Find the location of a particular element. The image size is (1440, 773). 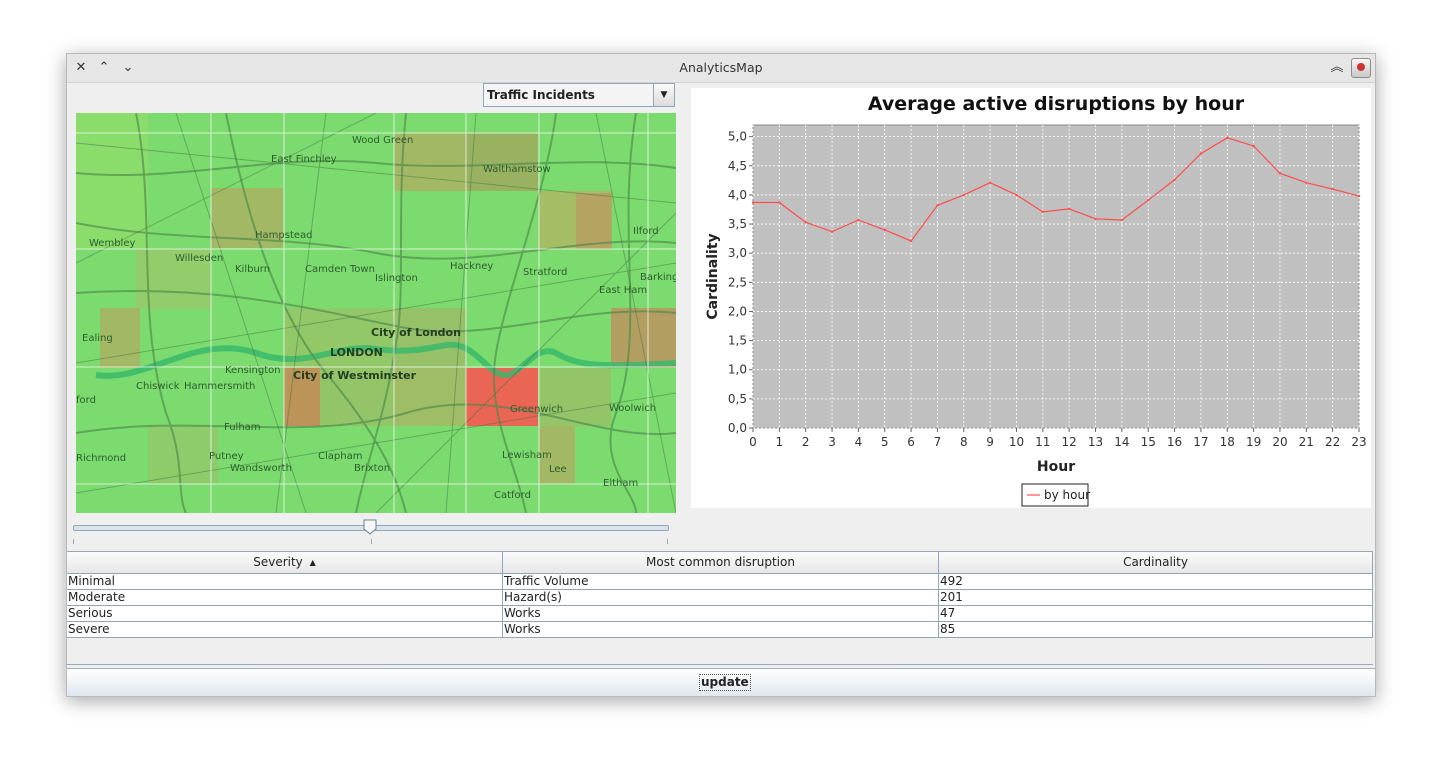

update-button: update is located at coordinates (721, 682).